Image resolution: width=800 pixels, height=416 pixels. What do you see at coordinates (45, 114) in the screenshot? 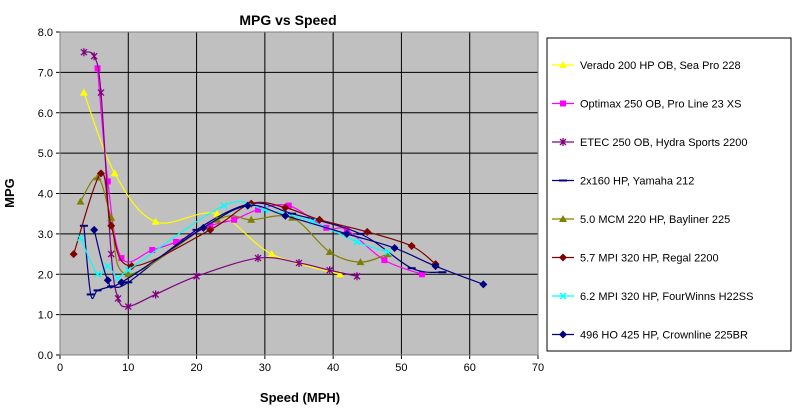
I see `y-tick-label: 6.0` at bounding box center [45, 114].